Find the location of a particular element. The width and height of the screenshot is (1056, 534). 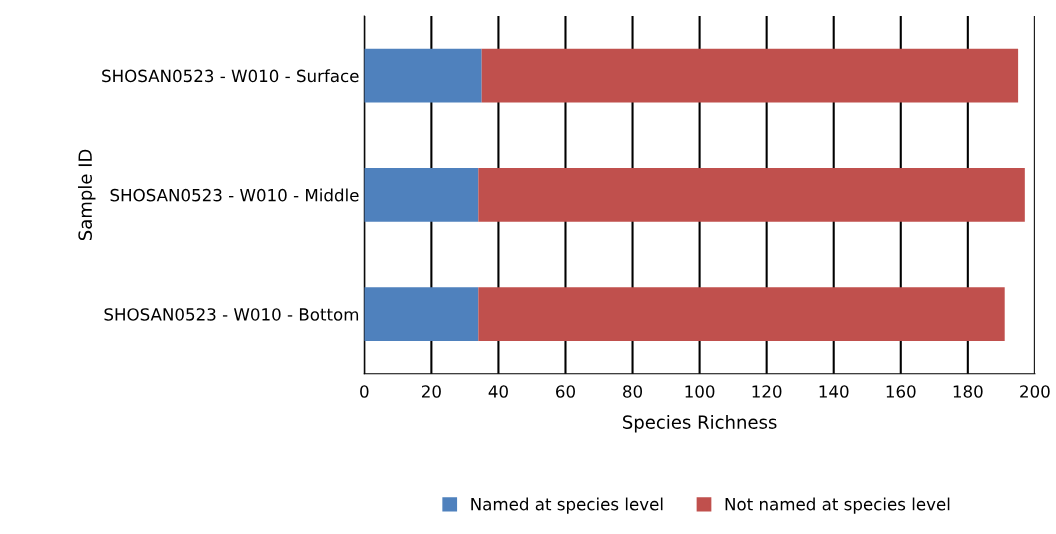

legend-label: Named at species level is located at coordinates (567, 505).